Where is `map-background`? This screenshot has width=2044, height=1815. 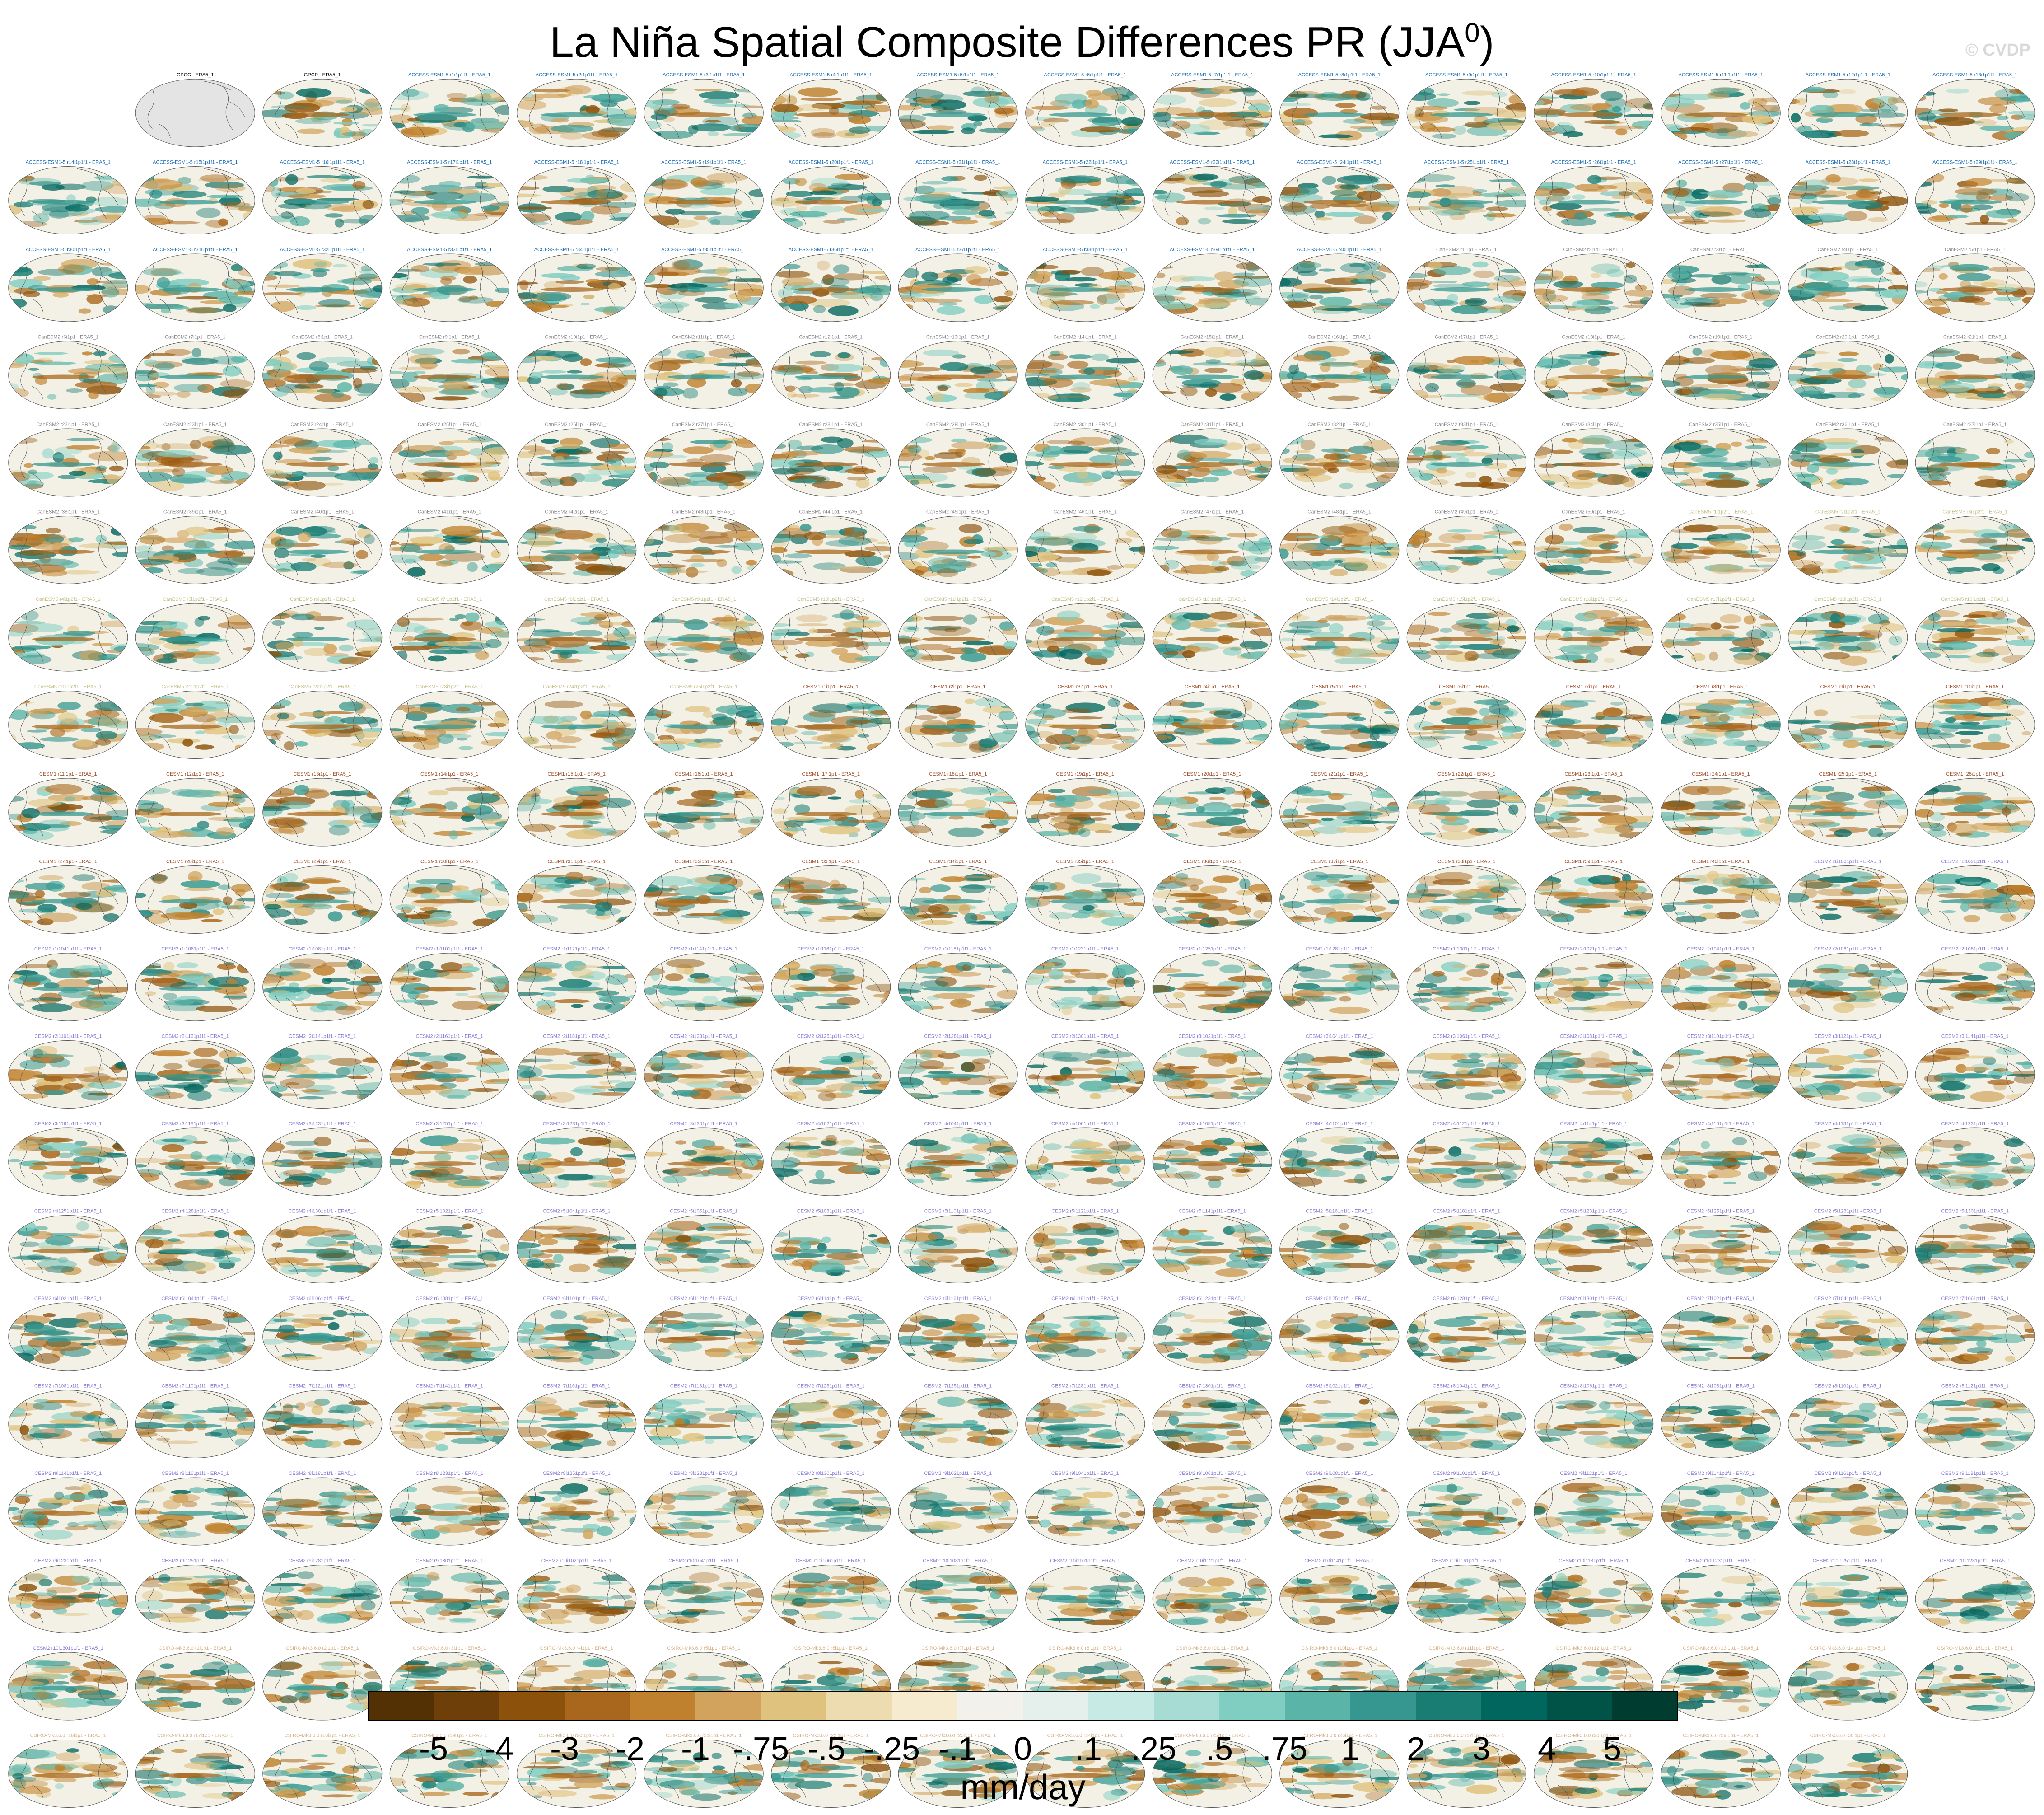 map-background is located at coordinates (195, 113).